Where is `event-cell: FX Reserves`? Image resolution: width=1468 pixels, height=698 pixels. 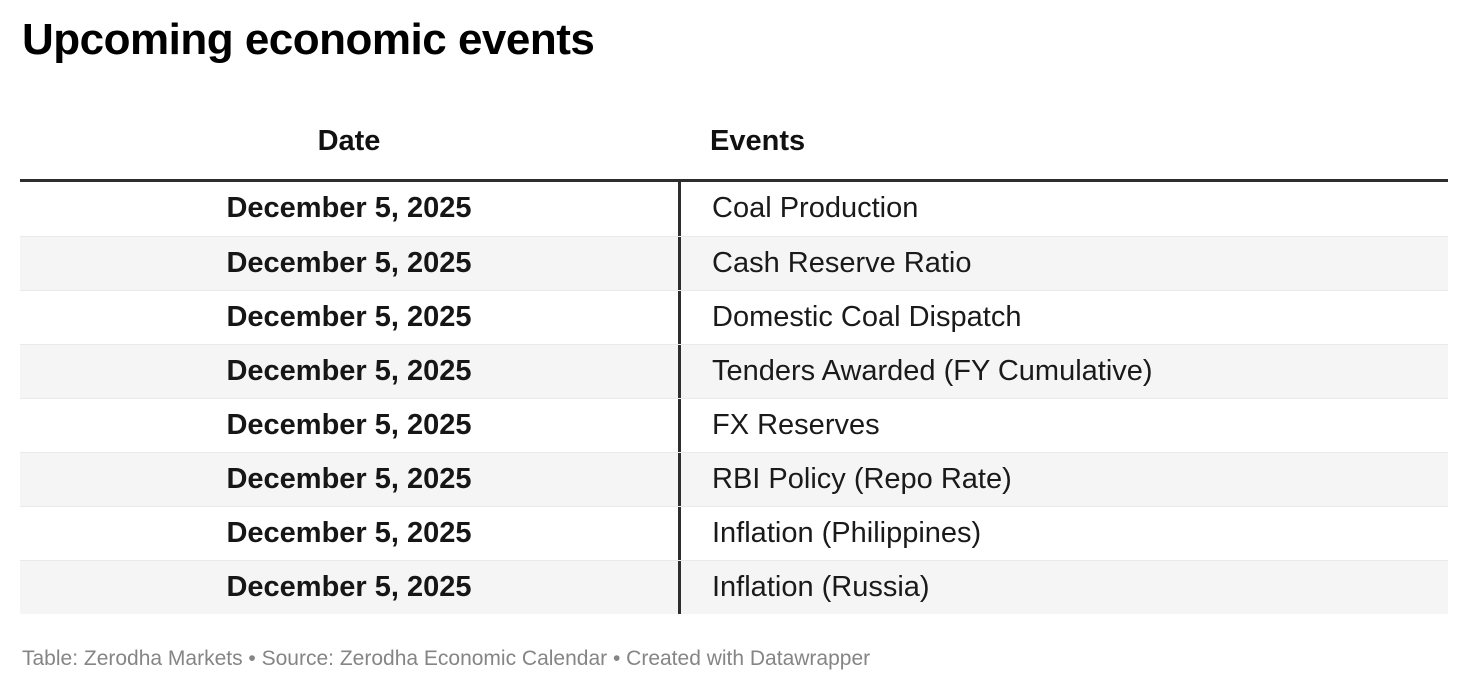
event-cell: FX Reserves is located at coordinates (1063, 425).